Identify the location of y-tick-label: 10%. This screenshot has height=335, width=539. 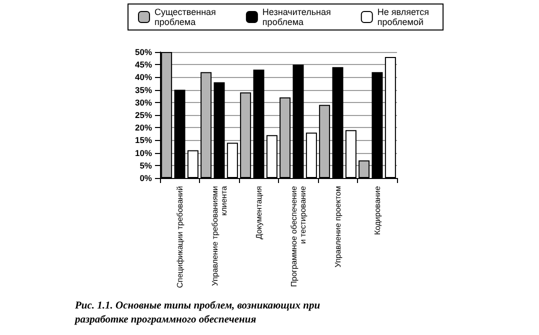
(143, 153).